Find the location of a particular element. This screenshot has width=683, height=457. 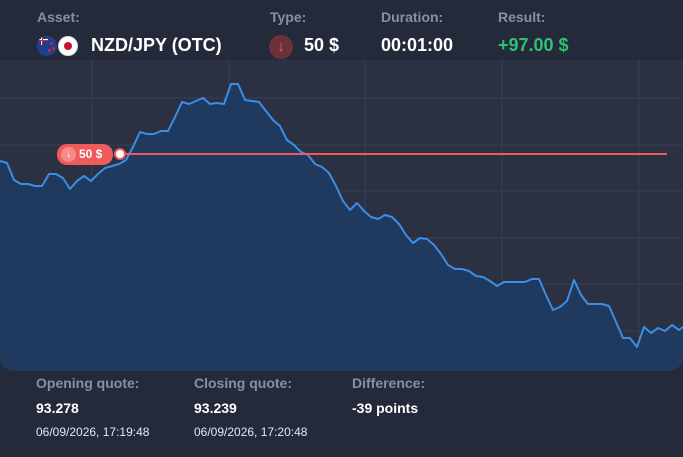

closing-quote-value: 93.239 is located at coordinates (215, 408).